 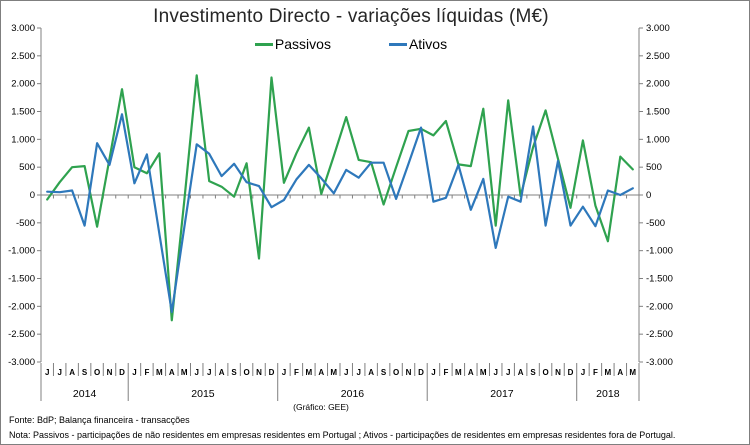 I want to click on legend-item-ativos: Ativos, so click(x=418, y=44).